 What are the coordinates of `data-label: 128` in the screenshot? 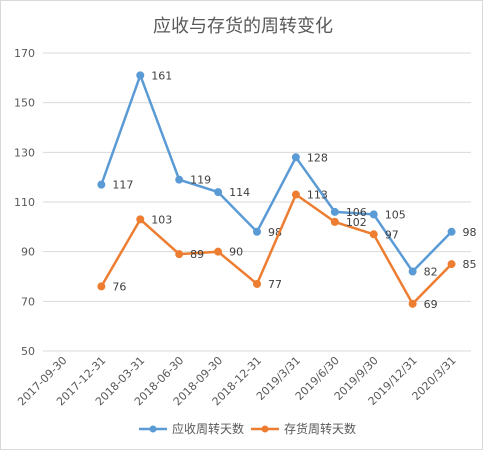 It's located at (317, 157).